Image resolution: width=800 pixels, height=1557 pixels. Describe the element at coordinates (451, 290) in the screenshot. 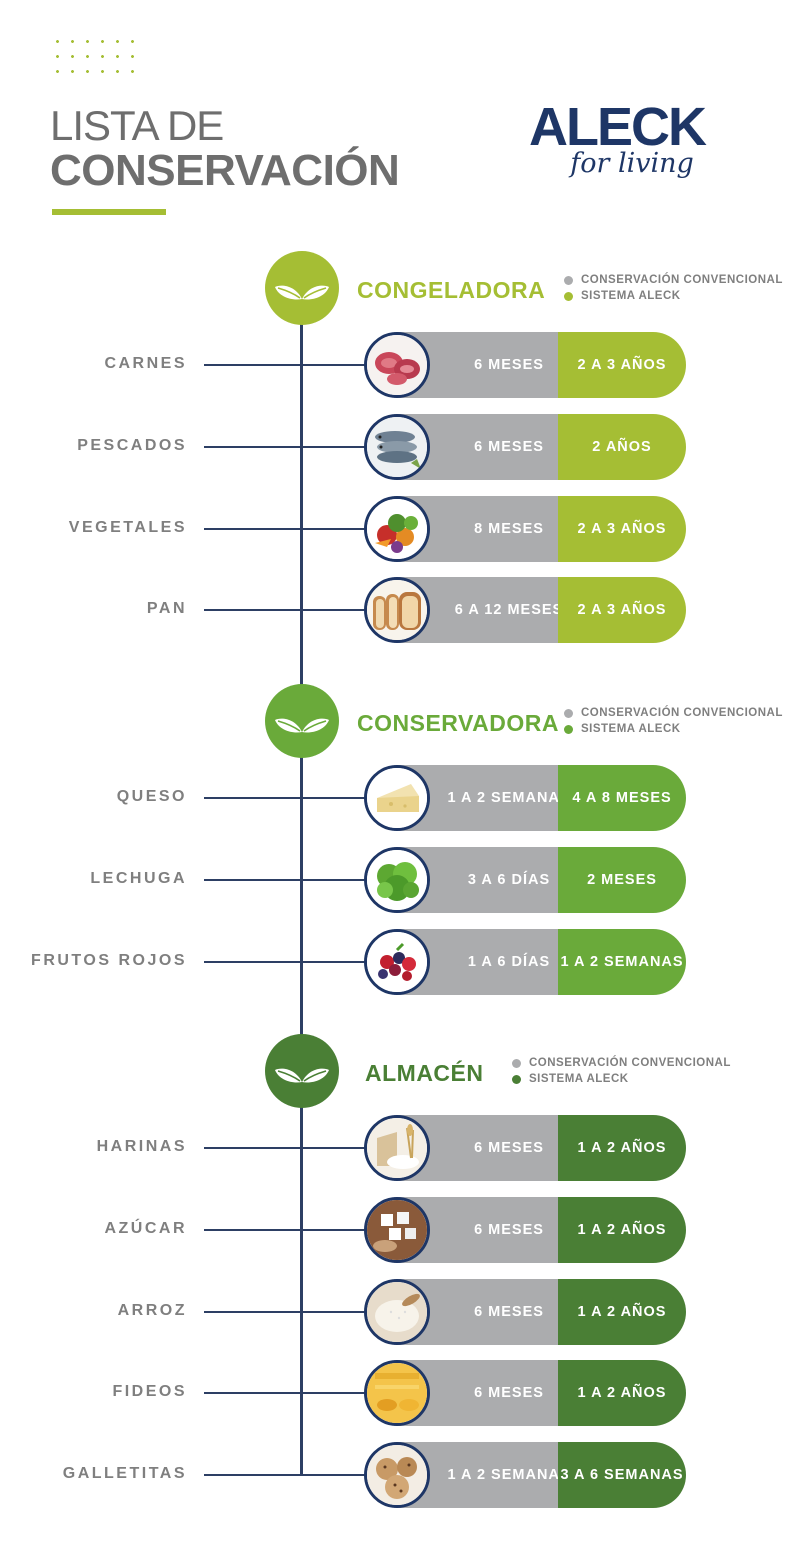

I see `section-title: CONGELADORA` at that location.